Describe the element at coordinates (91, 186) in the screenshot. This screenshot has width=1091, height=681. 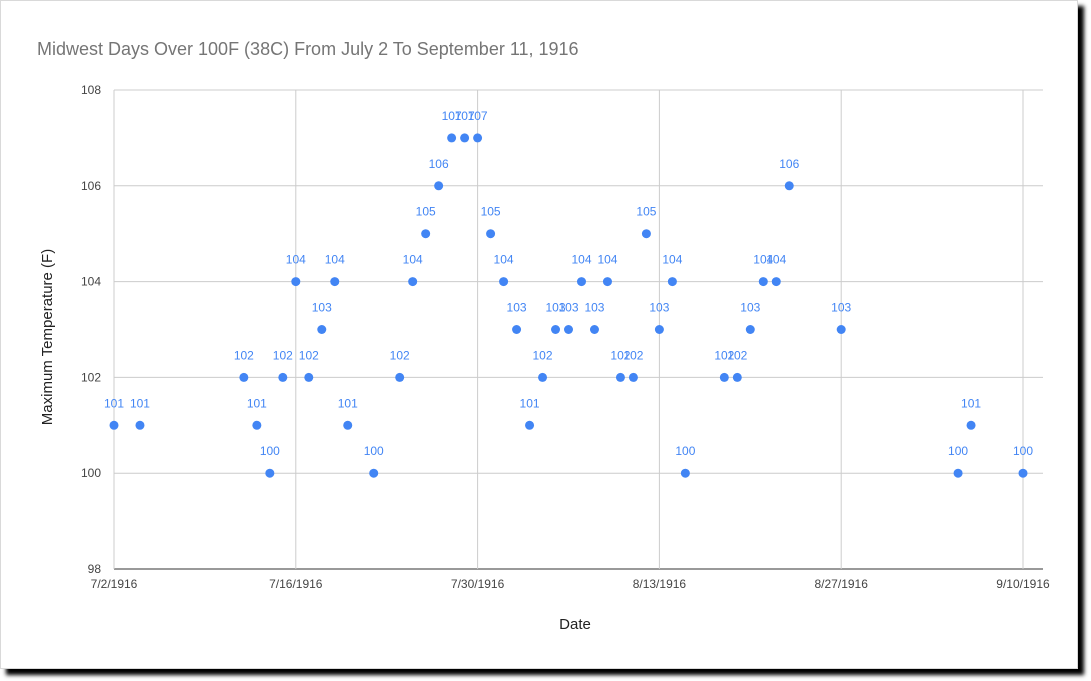
I see `y-tick-label: 106` at that location.